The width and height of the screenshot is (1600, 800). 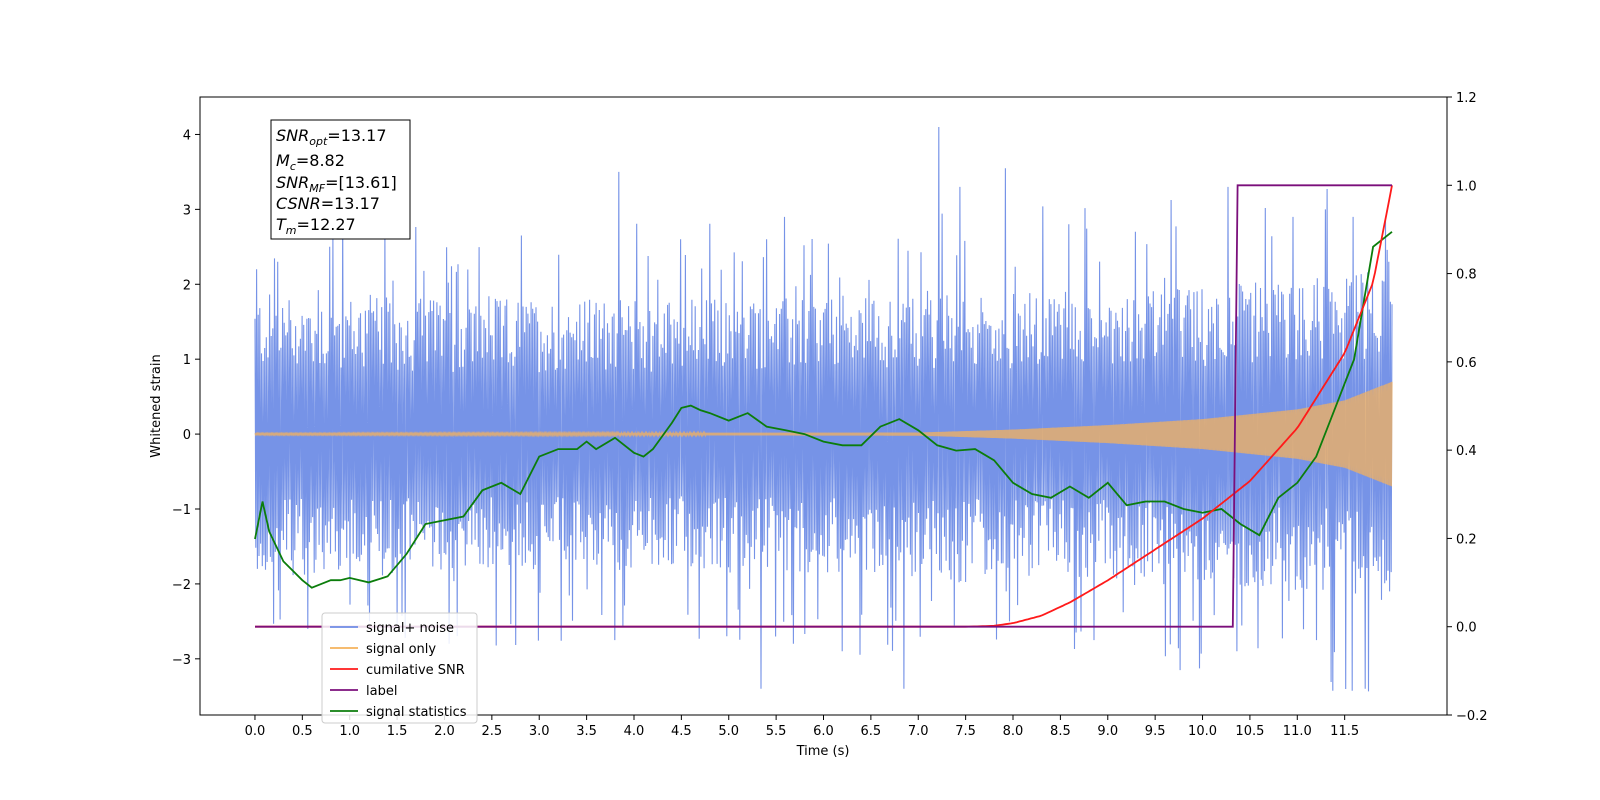 What do you see at coordinates (255, 731) in the screenshot?
I see `x-tick-label: 0.0` at bounding box center [255, 731].